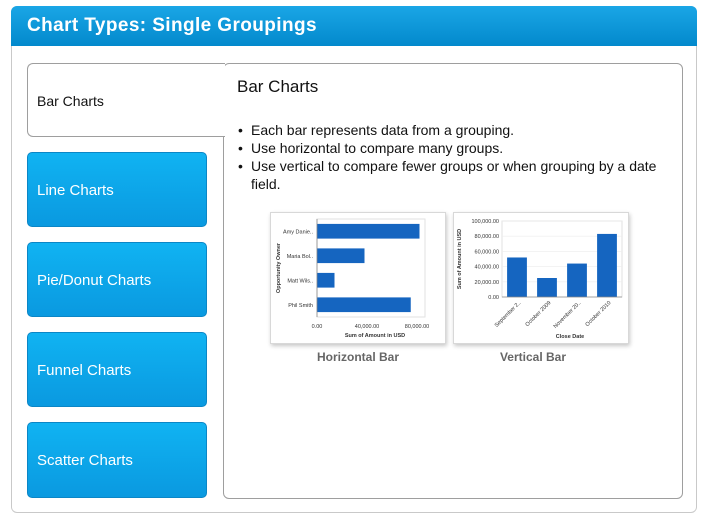  What do you see at coordinates (117, 189) in the screenshot?
I see `tab-line-charts: Line Charts` at bounding box center [117, 189].